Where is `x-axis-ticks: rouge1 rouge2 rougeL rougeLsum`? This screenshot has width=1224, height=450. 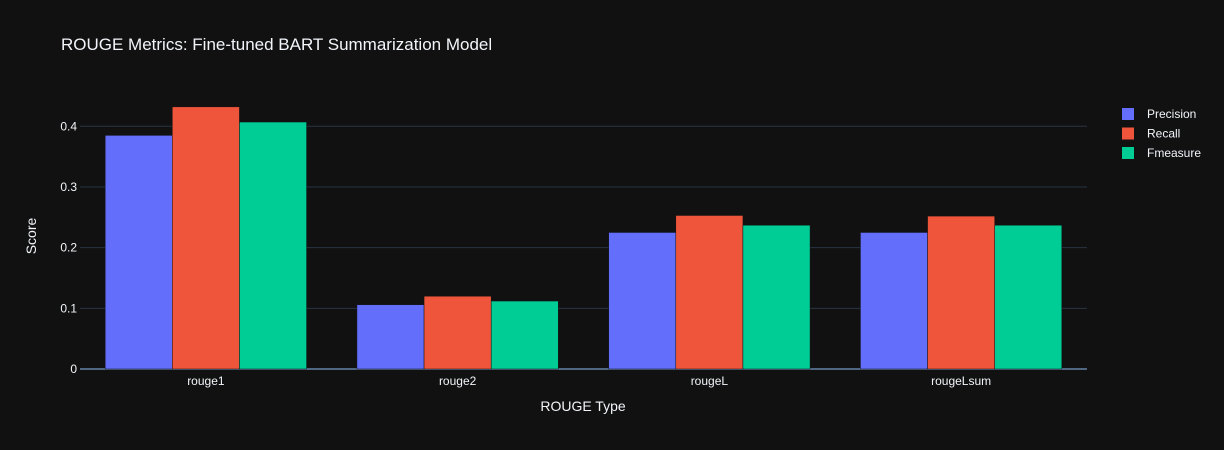 x-axis-ticks: rouge1 rouge2 rougeL rougeLsum is located at coordinates (589, 381).